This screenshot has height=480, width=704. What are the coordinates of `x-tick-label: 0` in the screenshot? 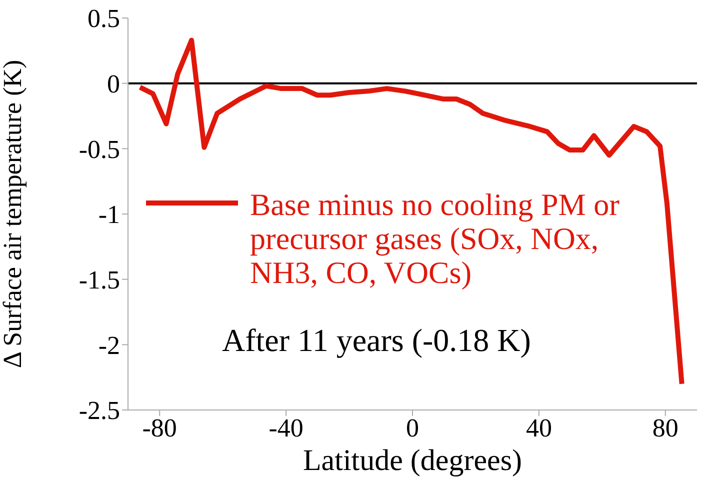 It's located at (412, 427).